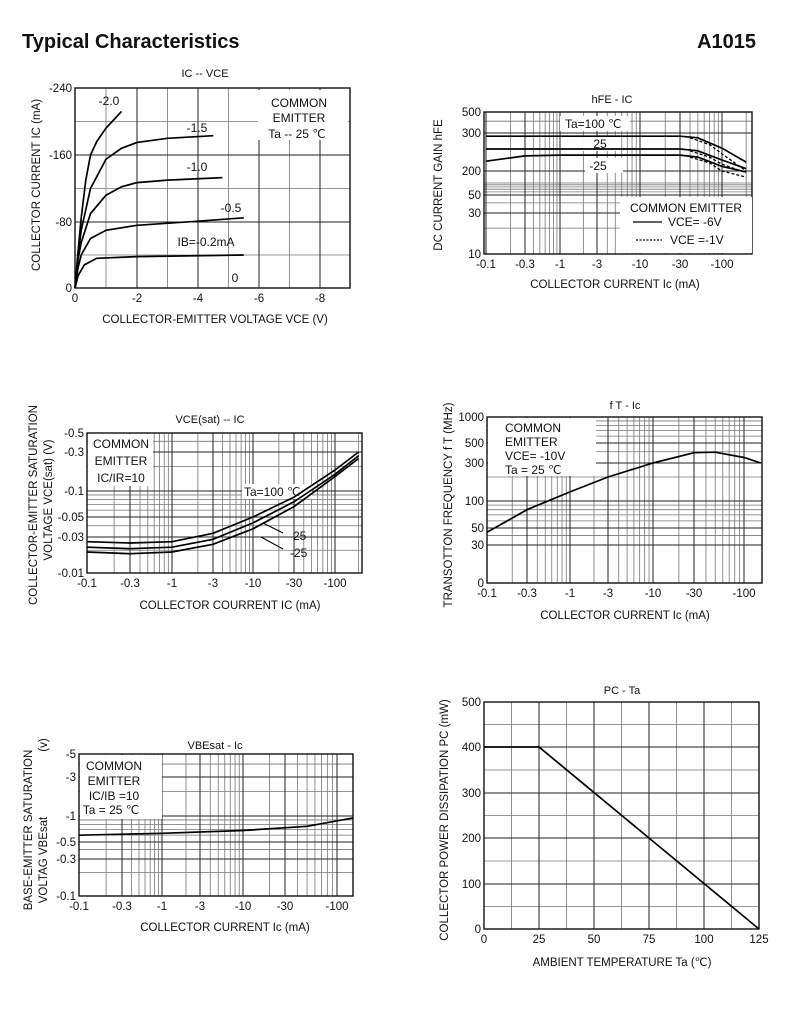 The image size is (791, 1014). What do you see at coordinates (471, 418) in the screenshot?
I see `y-tick-label: 1000` at bounding box center [471, 418].